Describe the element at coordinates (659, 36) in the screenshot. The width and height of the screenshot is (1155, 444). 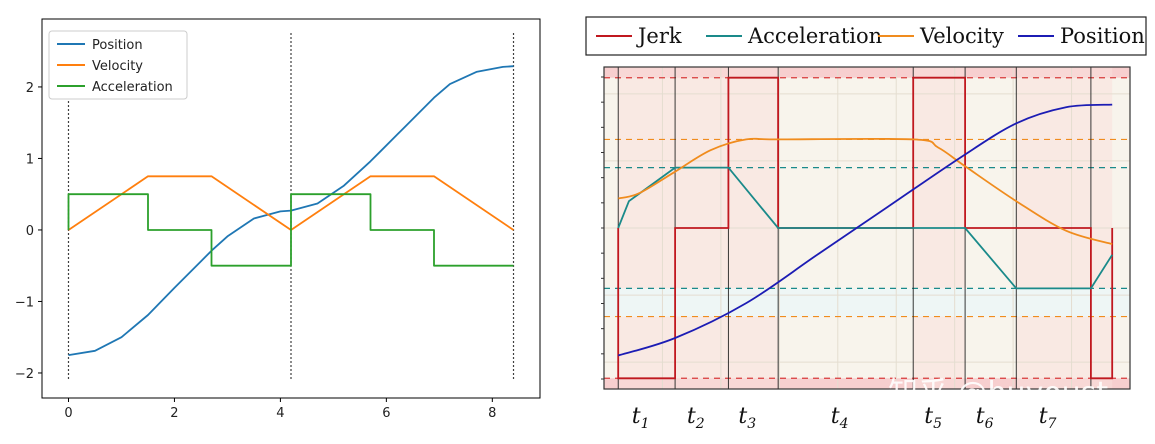
I see `legend-label: Jerk` at that location.